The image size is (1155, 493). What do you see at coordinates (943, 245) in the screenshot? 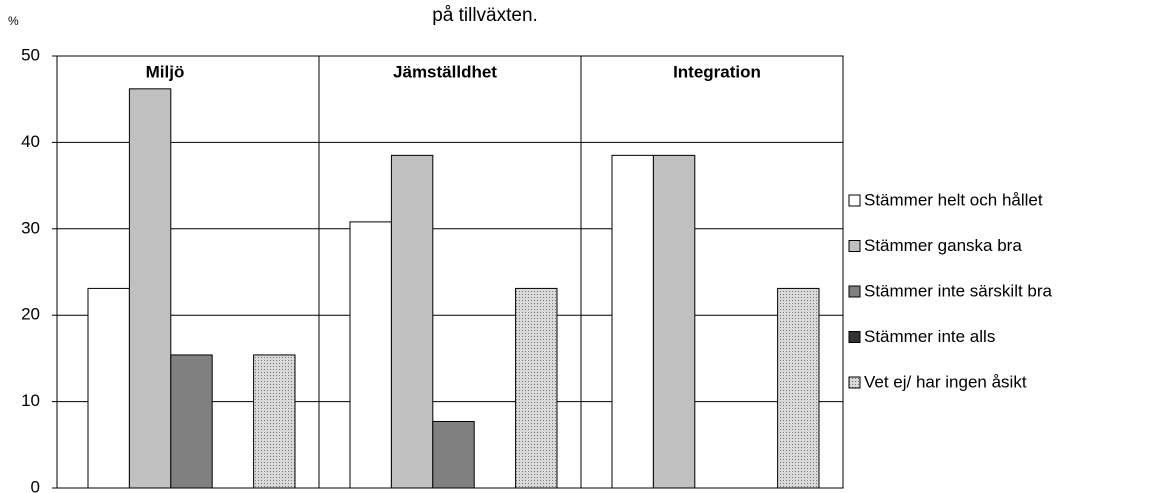
I see `legend-label: Stämmer ganska bra` at bounding box center [943, 245].